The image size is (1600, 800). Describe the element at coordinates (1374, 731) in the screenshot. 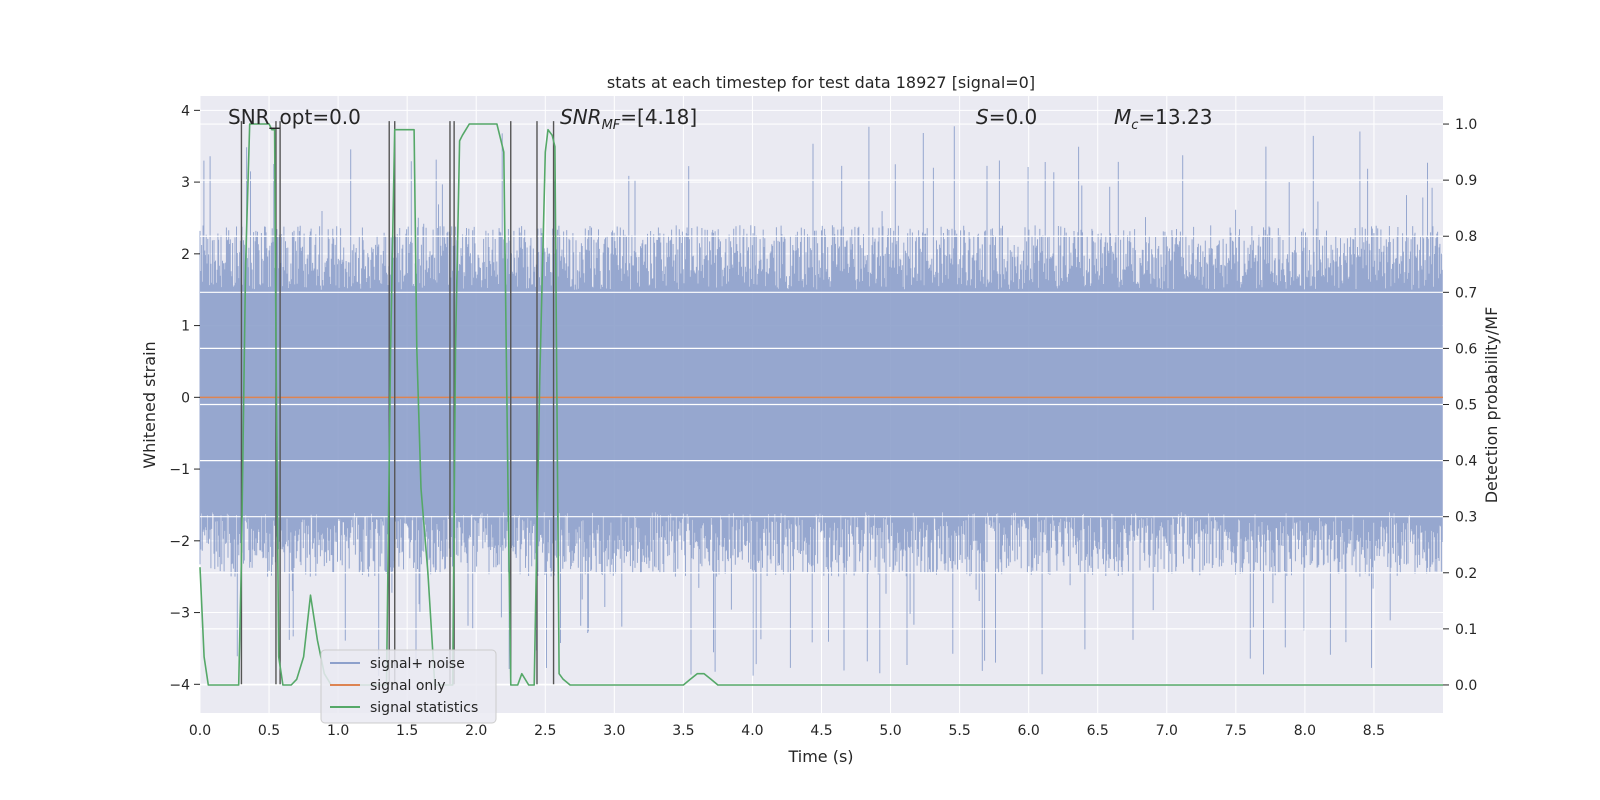

I see `x-tick-label: 8.5` at that location.